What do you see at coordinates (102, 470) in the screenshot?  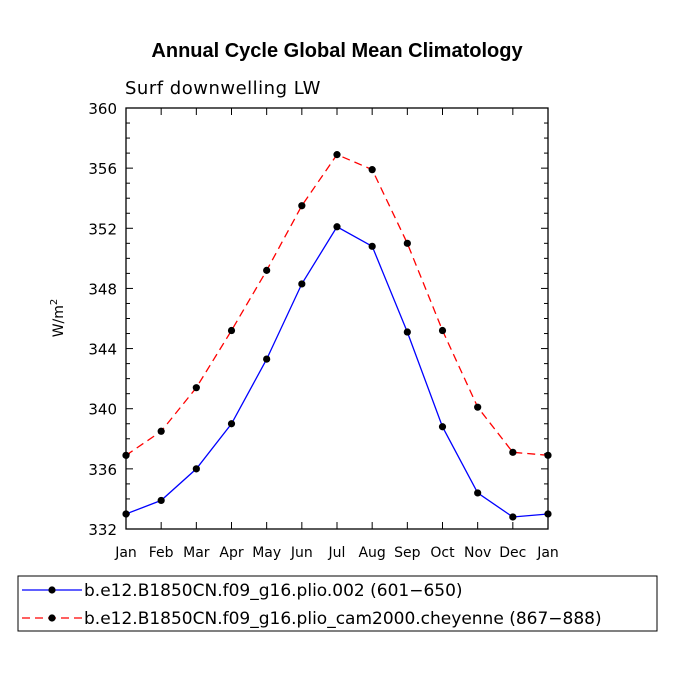 I see `y-tick-label: 336` at bounding box center [102, 470].